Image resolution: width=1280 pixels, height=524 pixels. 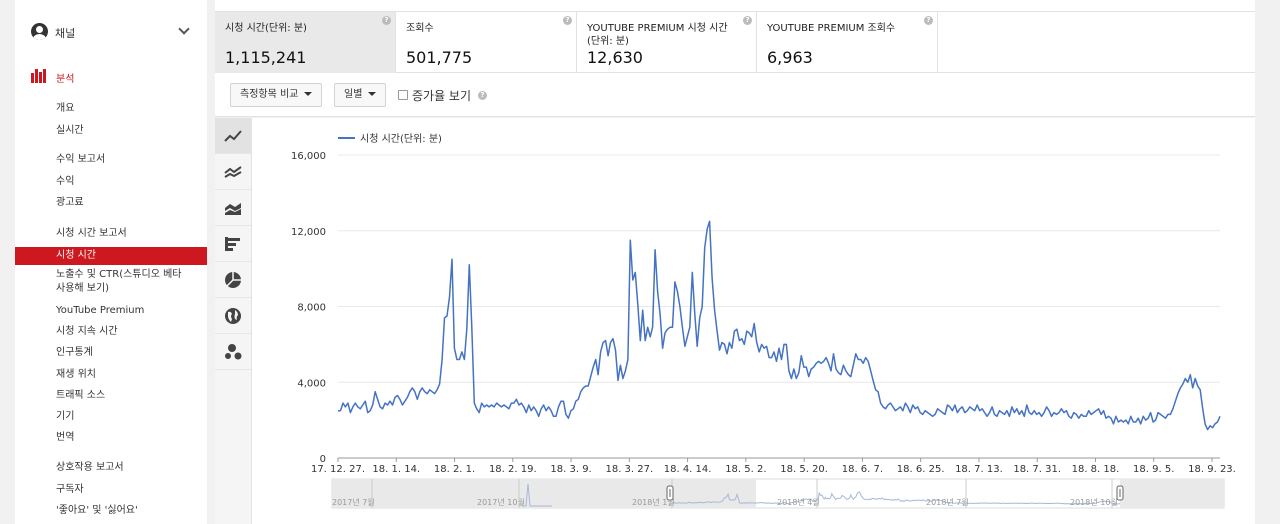 I want to click on compare-label: 측정항목 비교, so click(x=269, y=94).